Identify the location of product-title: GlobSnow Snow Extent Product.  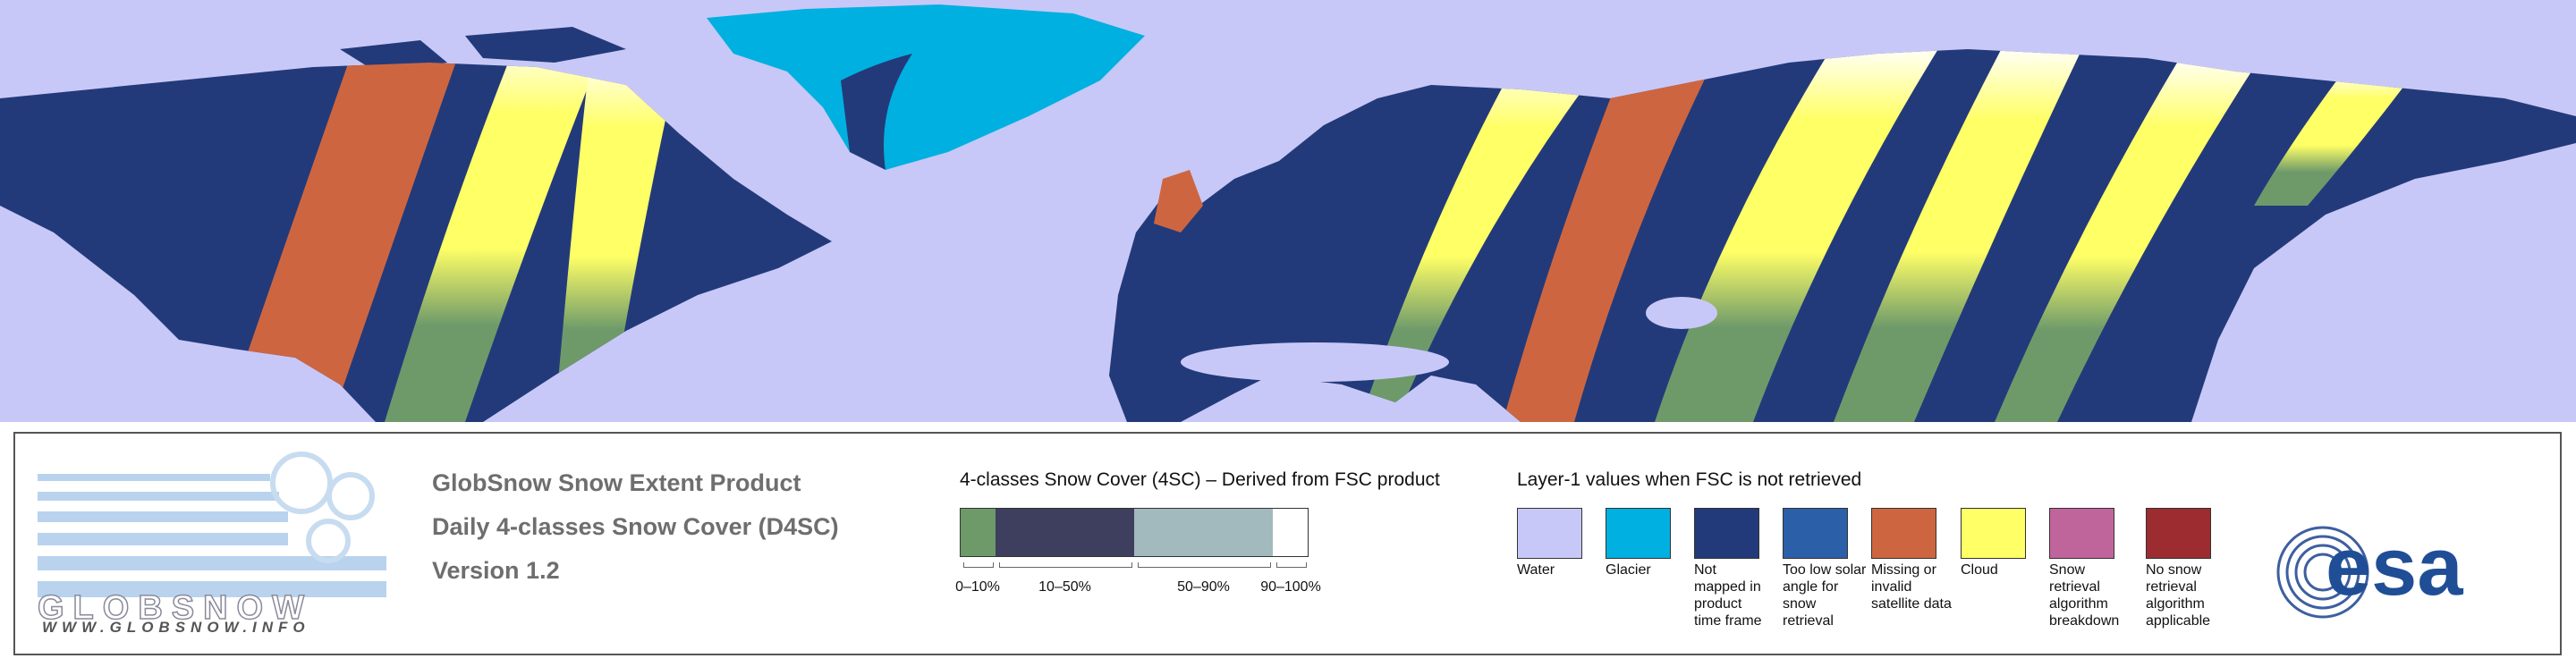
(616, 483).